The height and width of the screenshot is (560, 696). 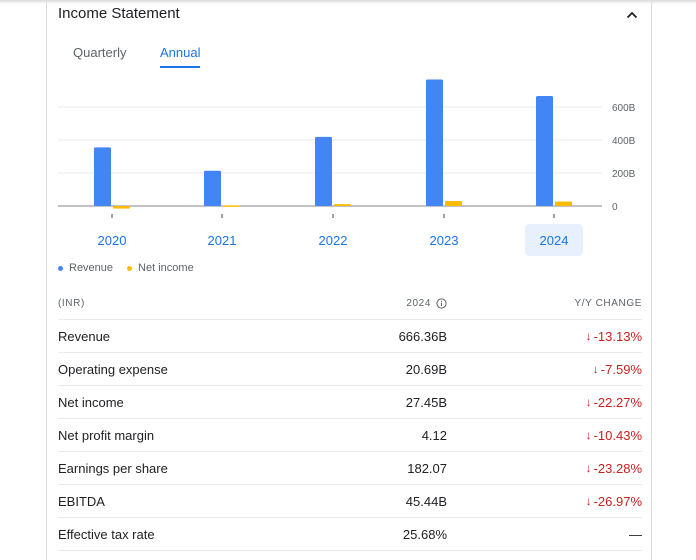 What do you see at coordinates (554, 240) in the screenshot?
I see `year-button-2024: 2024` at bounding box center [554, 240].